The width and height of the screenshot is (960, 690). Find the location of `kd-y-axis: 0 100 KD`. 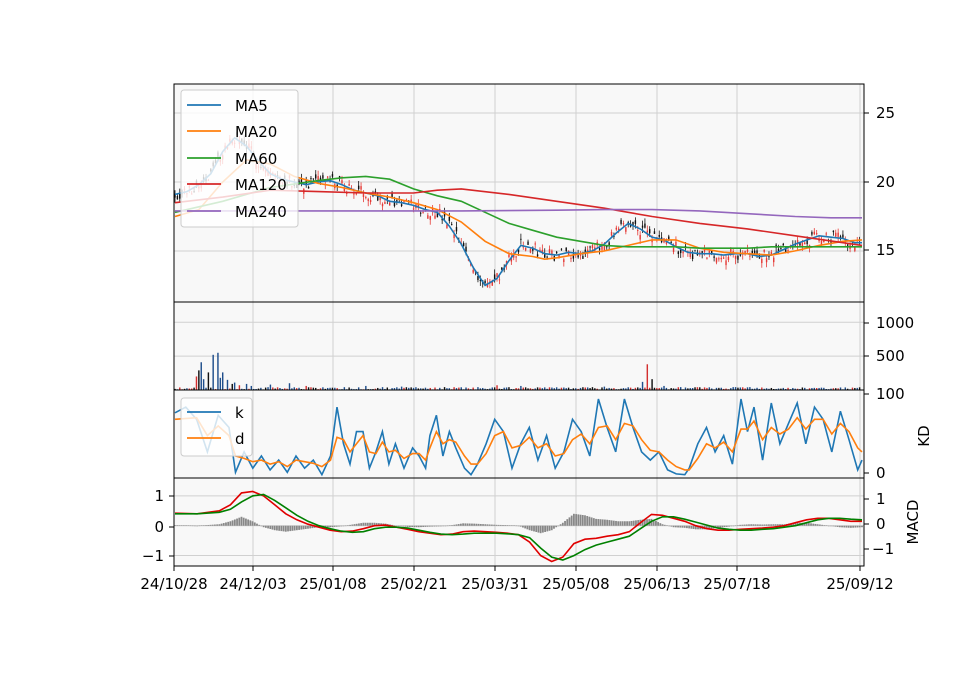

kd-y-axis: 0 100 KD is located at coordinates (898, 433).